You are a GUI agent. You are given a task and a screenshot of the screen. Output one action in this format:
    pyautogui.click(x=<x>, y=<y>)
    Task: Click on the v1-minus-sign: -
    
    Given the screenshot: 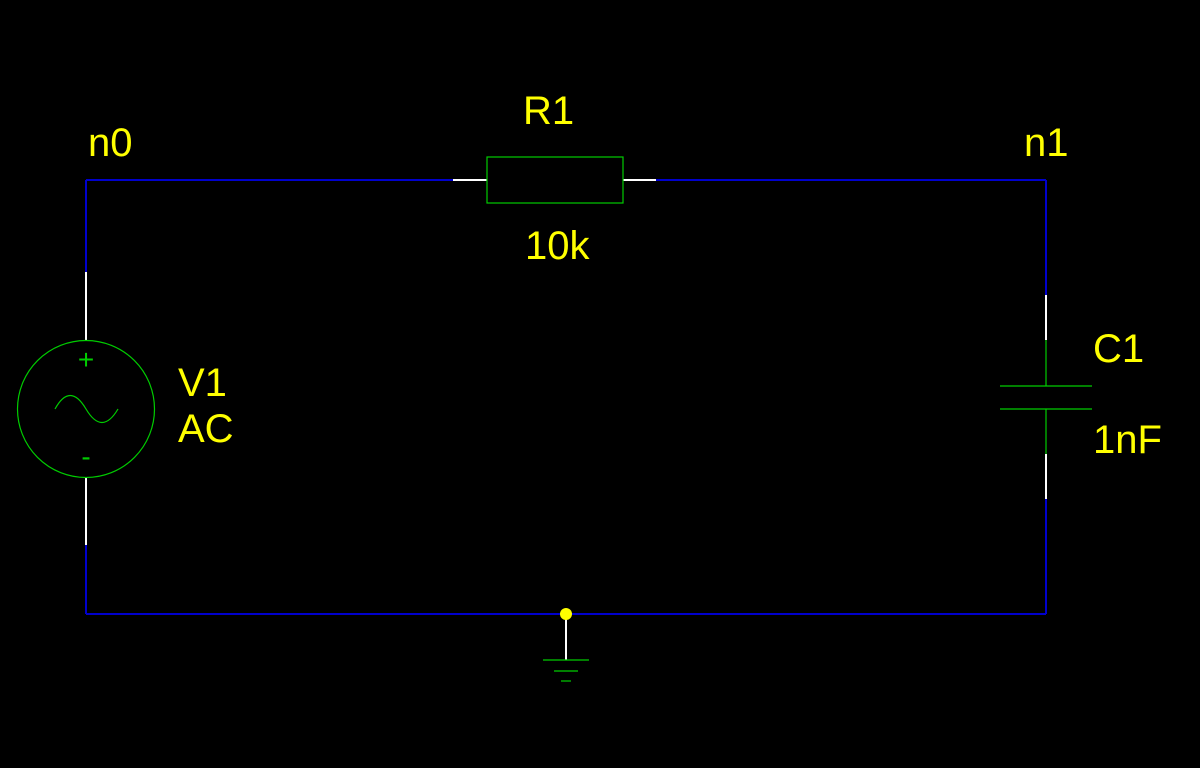 What is the action you would take?
    pyautogui.click(x=85, y=456)
    